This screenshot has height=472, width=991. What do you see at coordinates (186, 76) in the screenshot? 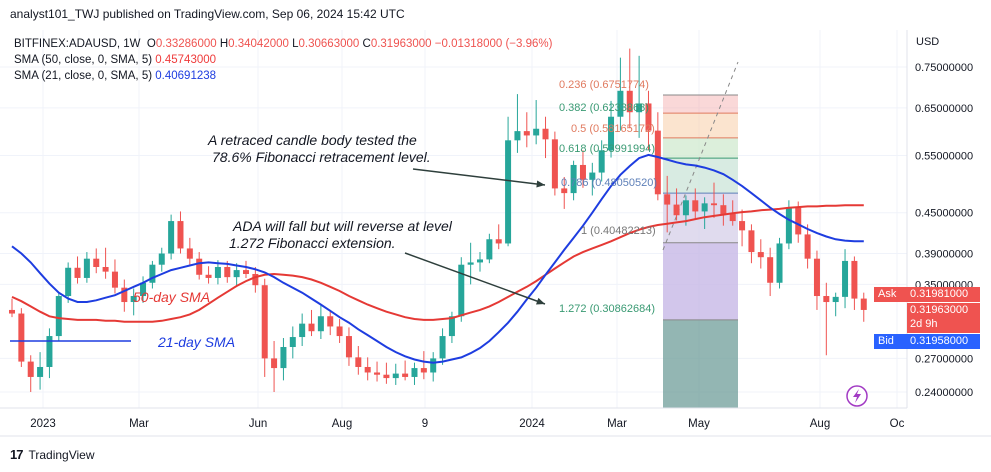
I see `sma21-value: 0.40691238` at bounding box center [186, 76].